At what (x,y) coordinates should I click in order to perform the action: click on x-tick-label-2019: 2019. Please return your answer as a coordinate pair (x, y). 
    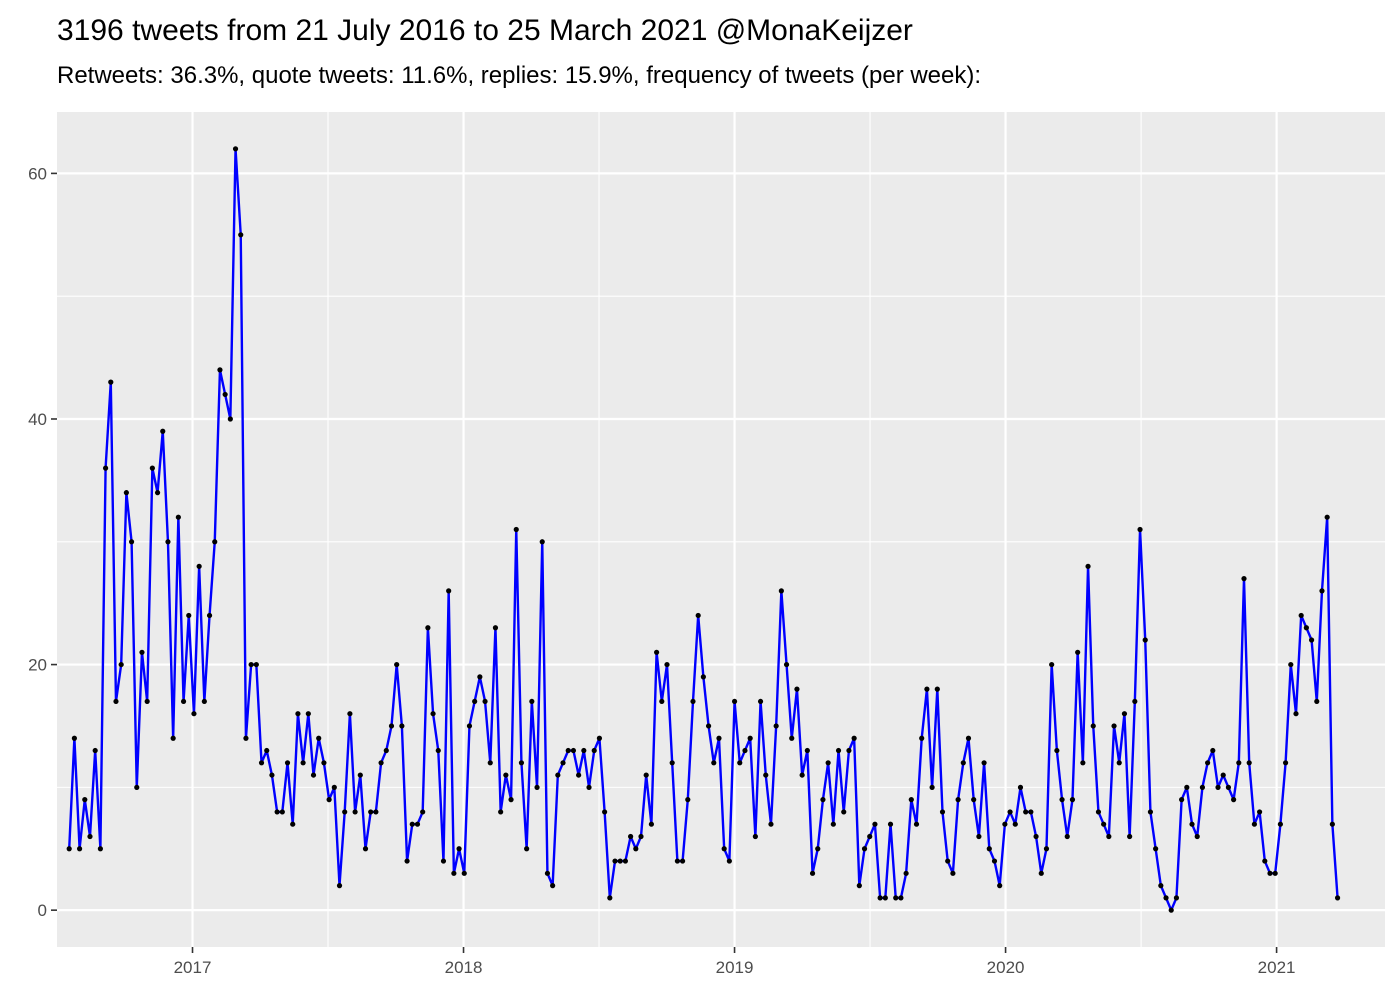
    Looking at the image, I should click on (735, 967).